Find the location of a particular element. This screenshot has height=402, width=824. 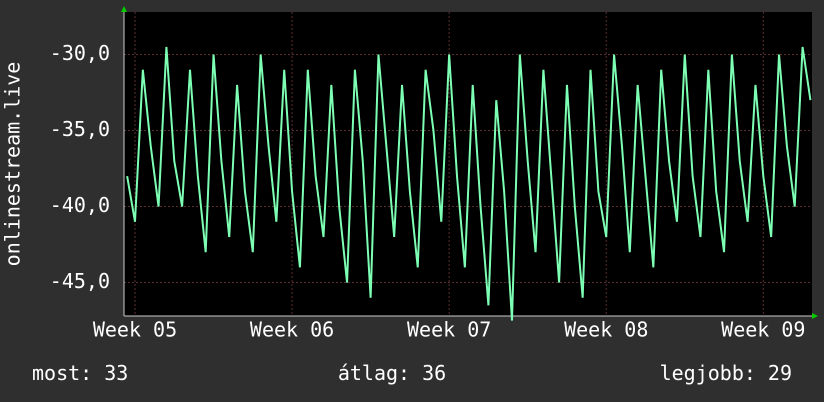

x-tick-label: Week 09 is located at coordinates (763, 330).